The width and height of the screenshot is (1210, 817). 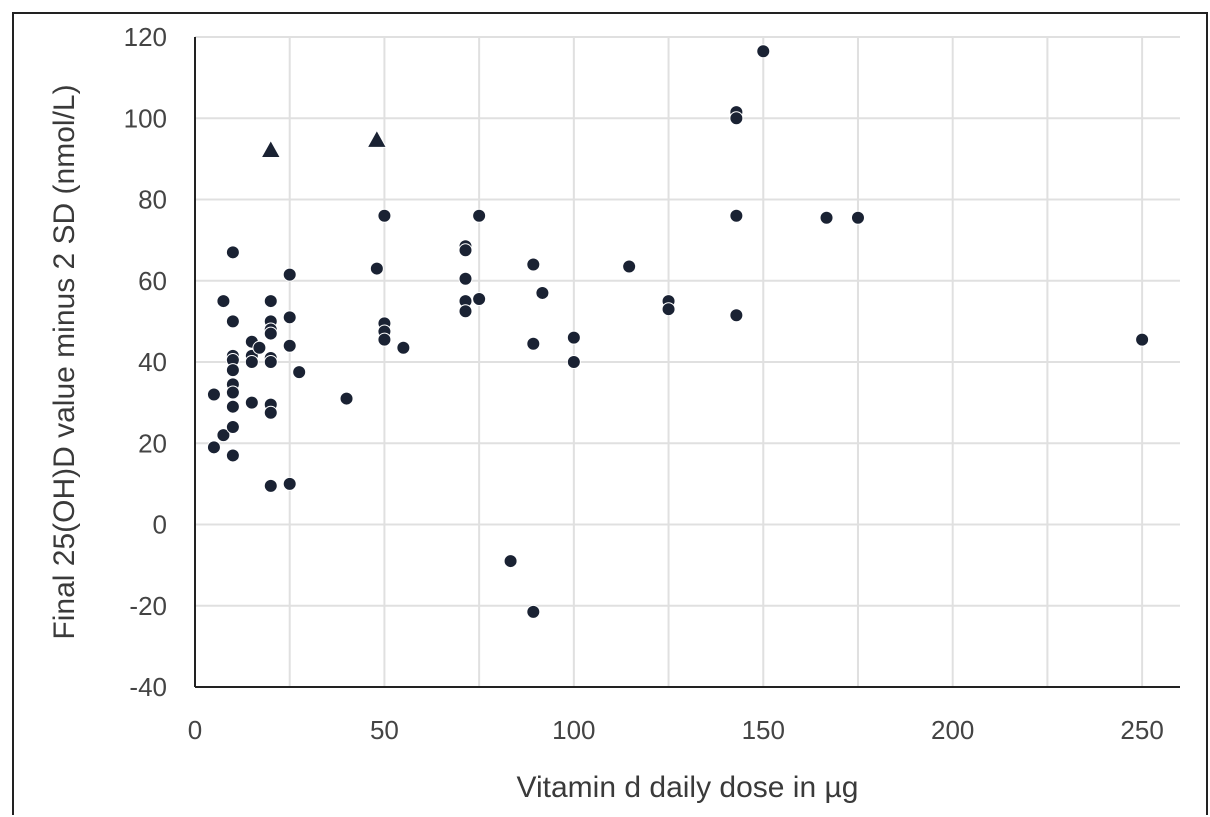 I want to click on x-tick-labels: 0 50 100 150 200 250, so click(x=676, y=730).